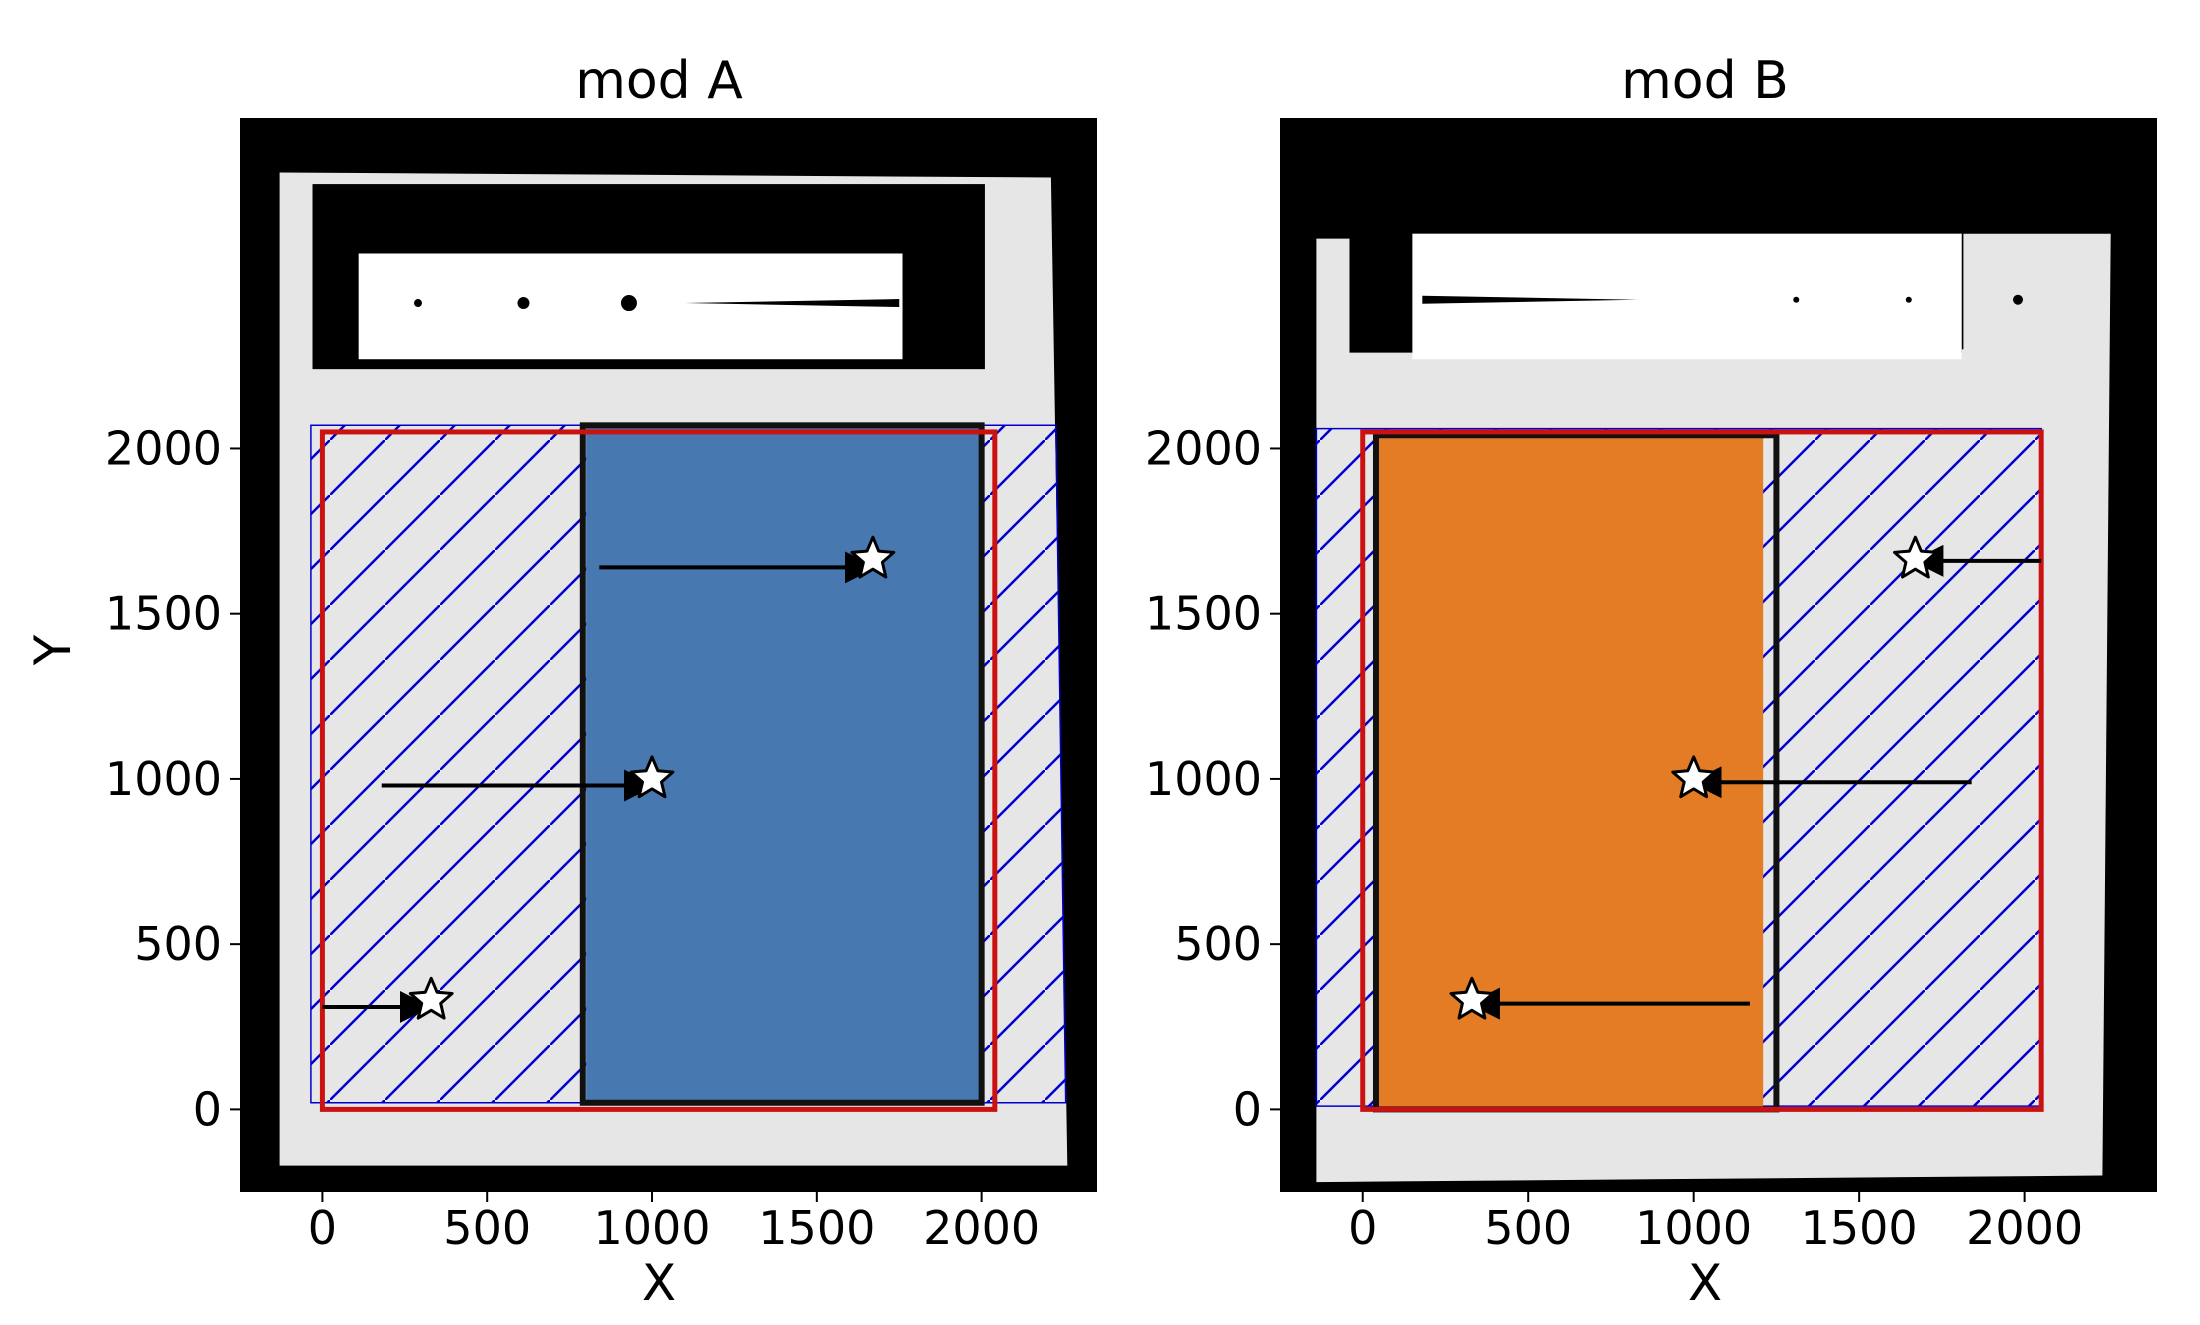  I want to click on black-box, so click(782, 764).